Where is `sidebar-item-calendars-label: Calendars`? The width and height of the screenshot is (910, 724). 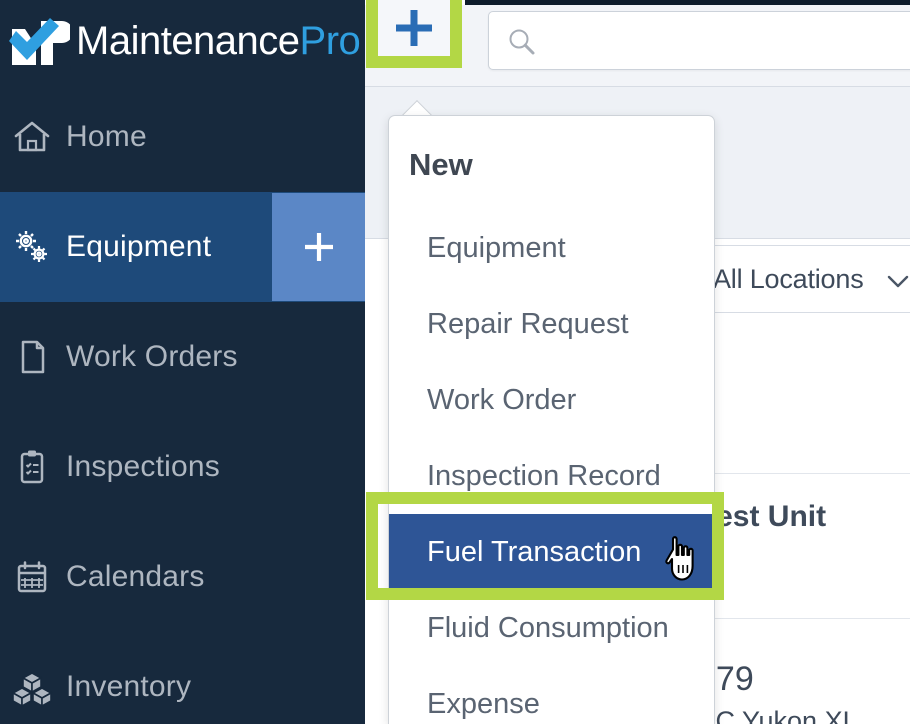 sidebar-item-calendars-label: Calendars is located at coordinates (135, 576).